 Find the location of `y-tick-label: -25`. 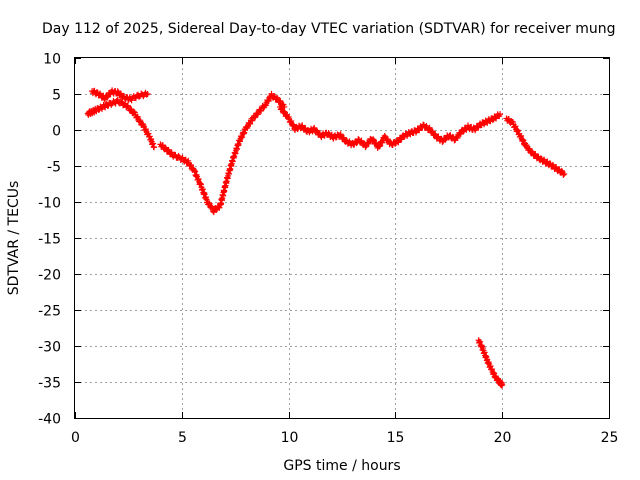

y-tick-label: -25 is located at coordinates (49, 312).